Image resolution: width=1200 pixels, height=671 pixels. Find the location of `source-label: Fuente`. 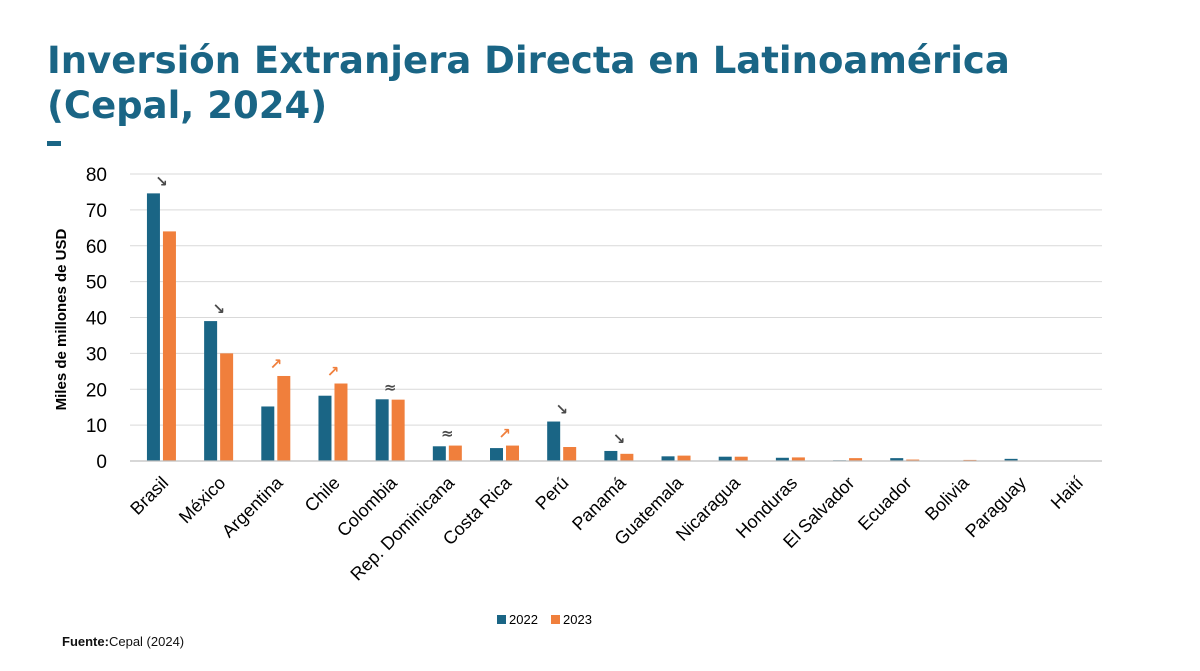

source-label: Fuente is located at coordinates (83, 641).